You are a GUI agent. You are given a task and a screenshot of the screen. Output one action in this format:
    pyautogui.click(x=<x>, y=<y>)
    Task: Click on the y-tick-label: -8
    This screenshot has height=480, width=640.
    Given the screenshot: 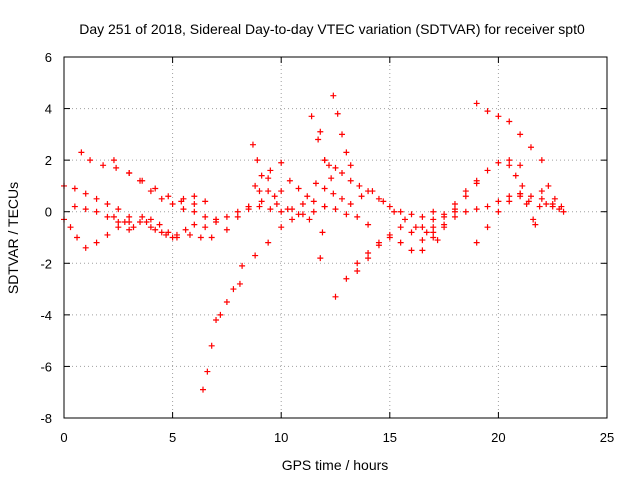 What is the action you would take?
    pyautogui.click(x=46, y=418)
    